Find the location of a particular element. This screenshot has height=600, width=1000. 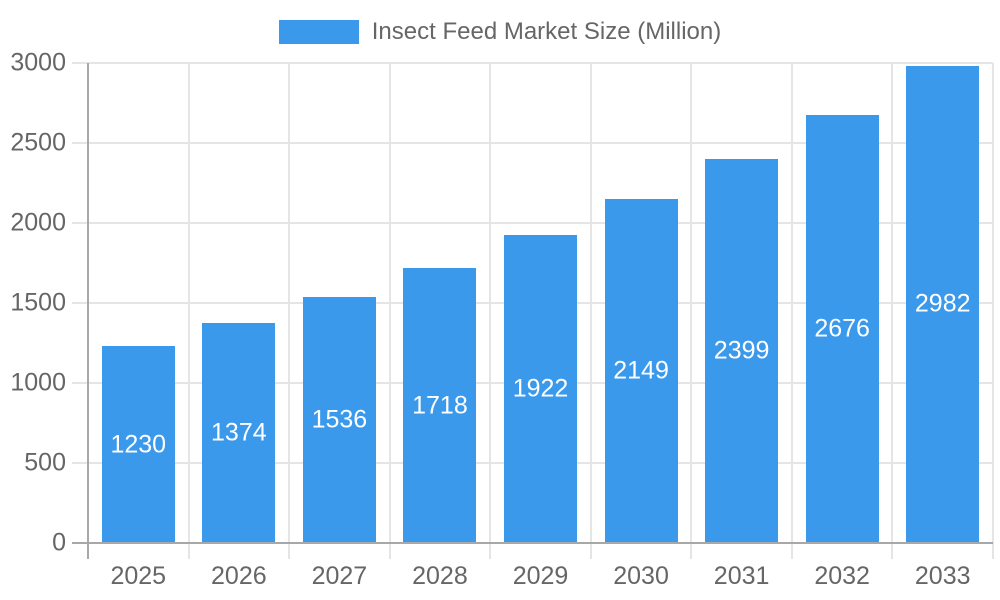

bar-value-label: 2399 is located at coordinates (741, 350).